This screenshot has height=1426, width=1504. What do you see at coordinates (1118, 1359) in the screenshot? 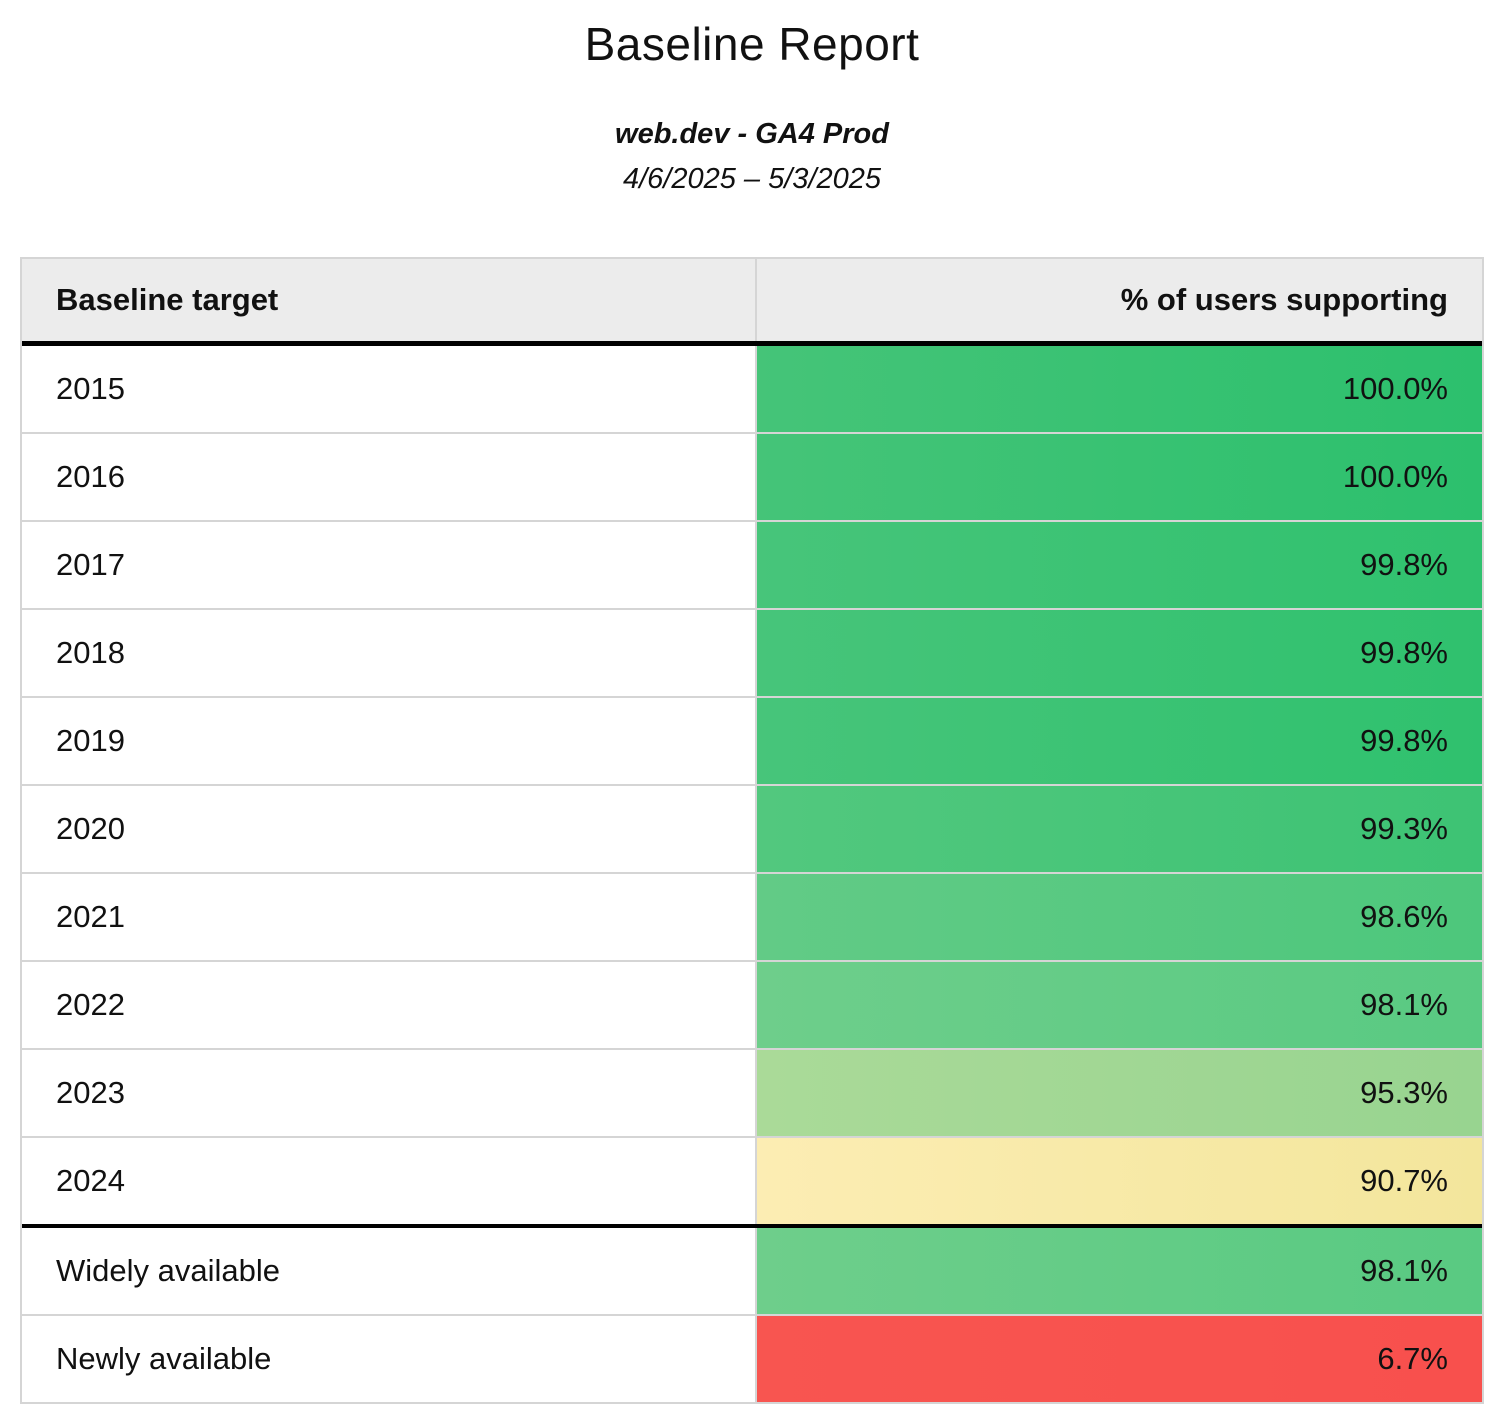
I see `row-value-cell: 6.7%` at bounding box center [1118, 1359].